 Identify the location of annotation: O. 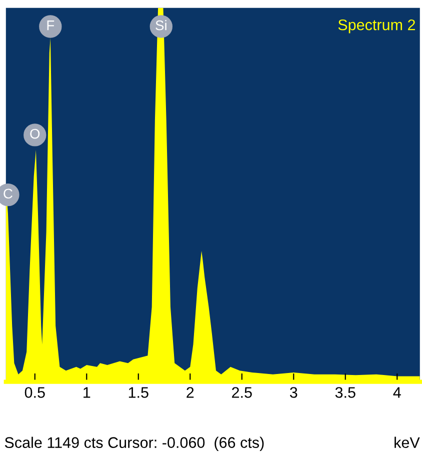
(35, 133).